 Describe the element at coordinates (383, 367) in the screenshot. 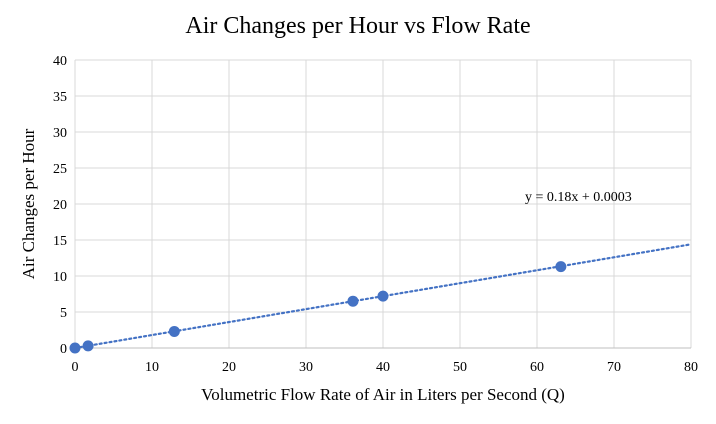

I see `x-tick-label: 40` at that location.